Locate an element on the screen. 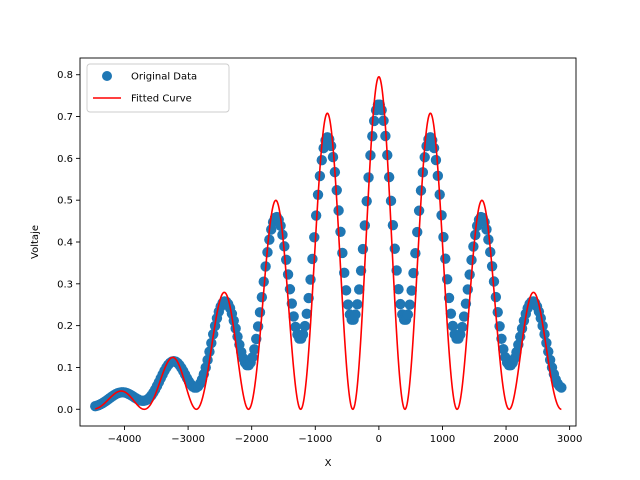  x-tick-label: −1000 is located at coordinates (315, 439).